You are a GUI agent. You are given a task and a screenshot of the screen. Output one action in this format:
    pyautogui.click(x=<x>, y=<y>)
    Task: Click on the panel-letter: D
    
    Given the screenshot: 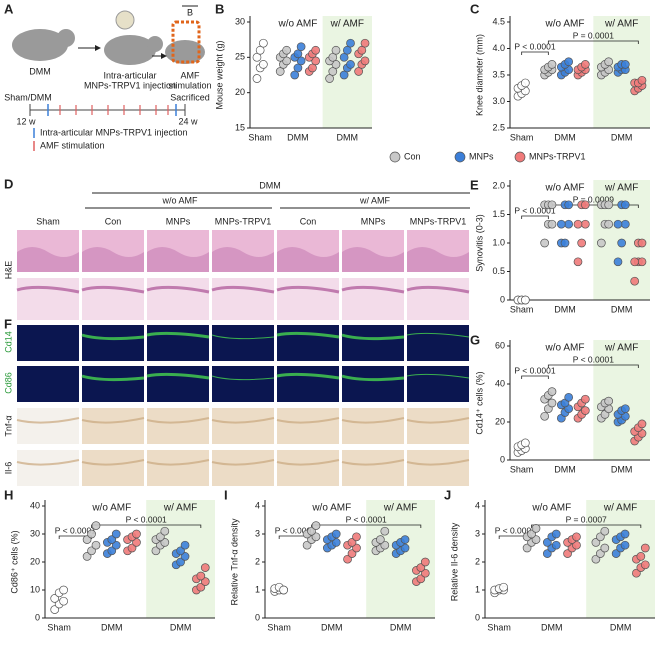 What is the action you would take?
    pyautogui.click(x=8, y=183)
    